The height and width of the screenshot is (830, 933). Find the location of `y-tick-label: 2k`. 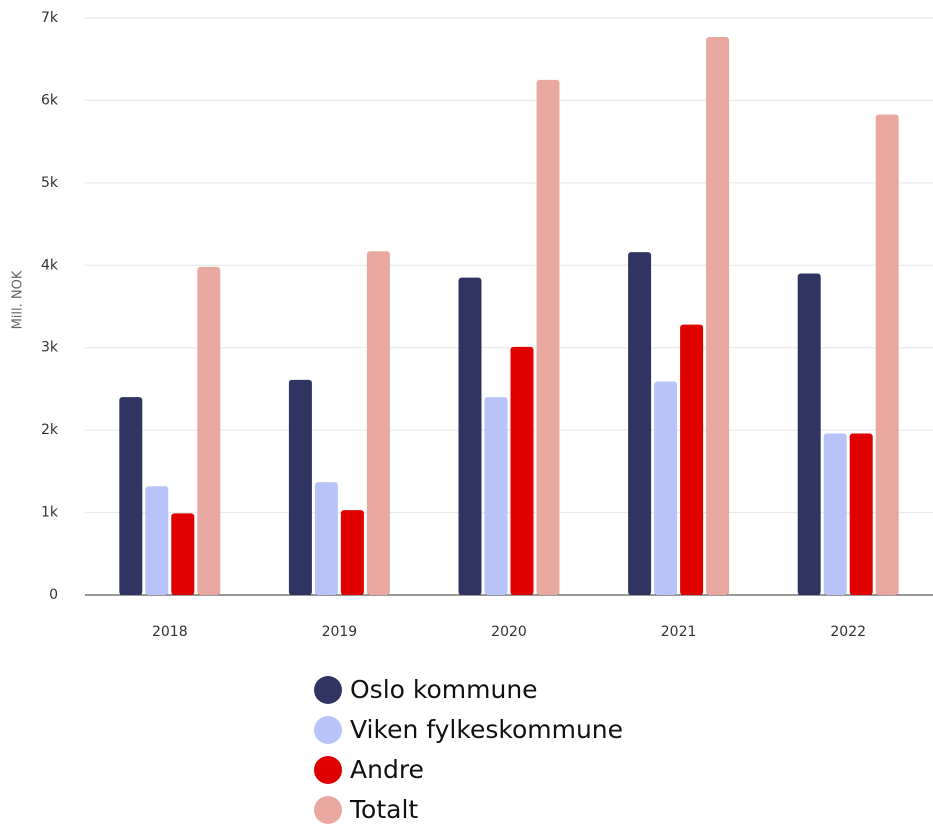

y-tick-label: 2k is located at coordinates (50, 430).